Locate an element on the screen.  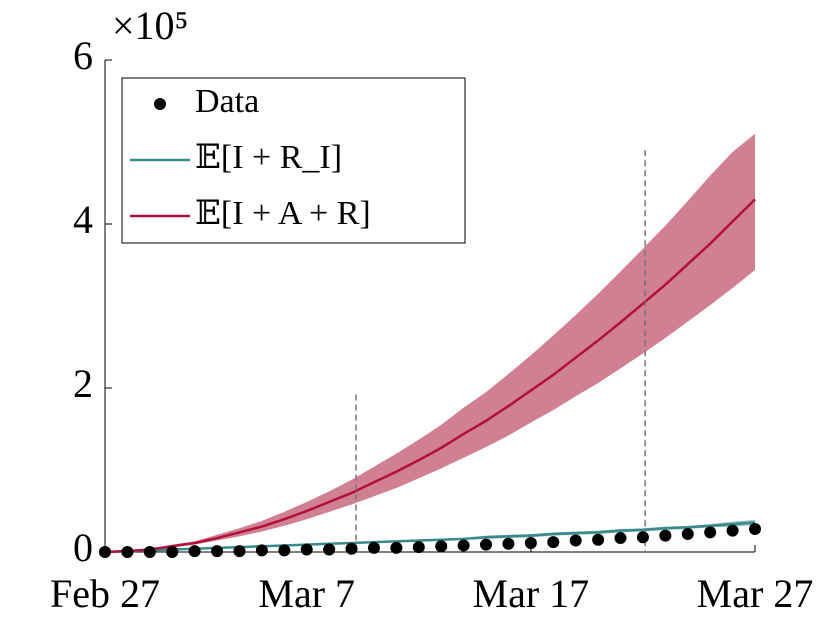
legend: Data 𝔼[I + R_I] 𝔼[I + A + R] is located at coordinates (293, 160).